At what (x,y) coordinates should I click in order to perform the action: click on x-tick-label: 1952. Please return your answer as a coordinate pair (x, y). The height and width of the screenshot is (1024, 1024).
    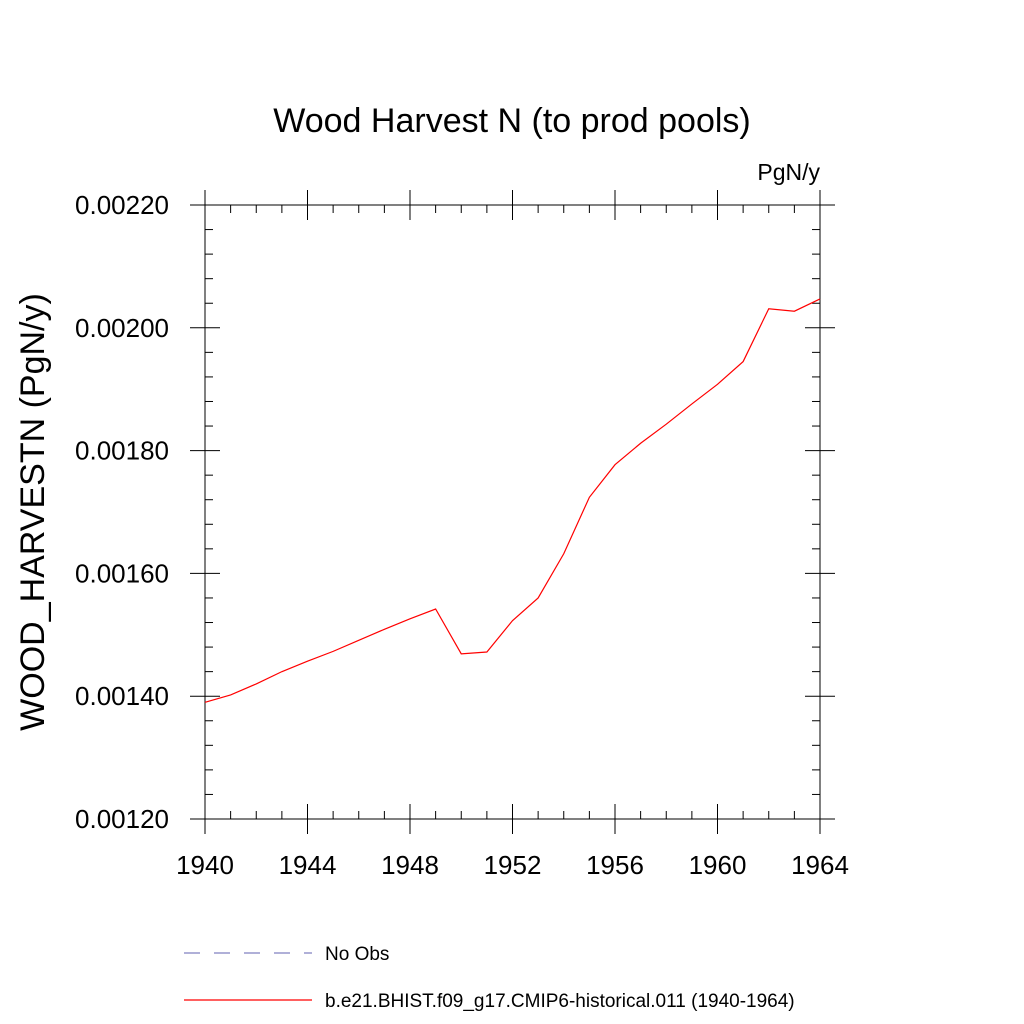
    Looking at the image, I should click on (513, 865).